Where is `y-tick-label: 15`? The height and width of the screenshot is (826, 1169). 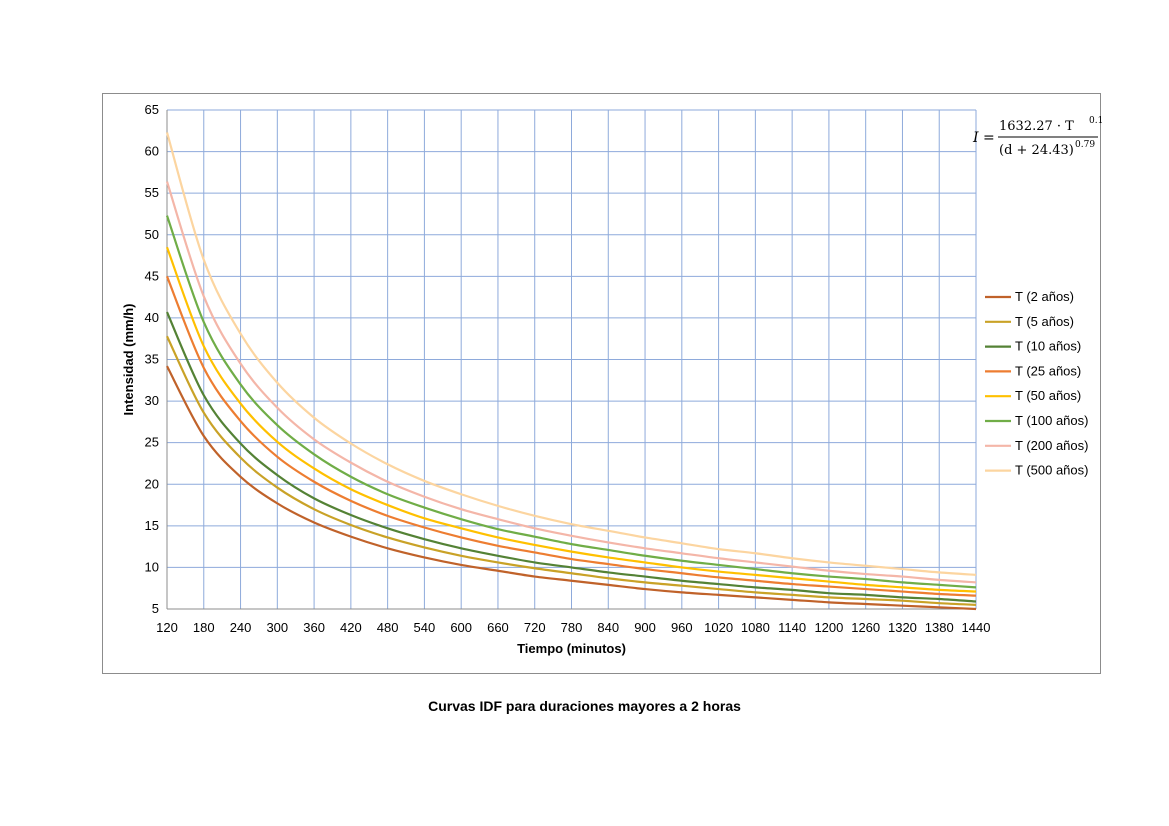
y-tick-label: 15 is located at coordinates (152, 525).